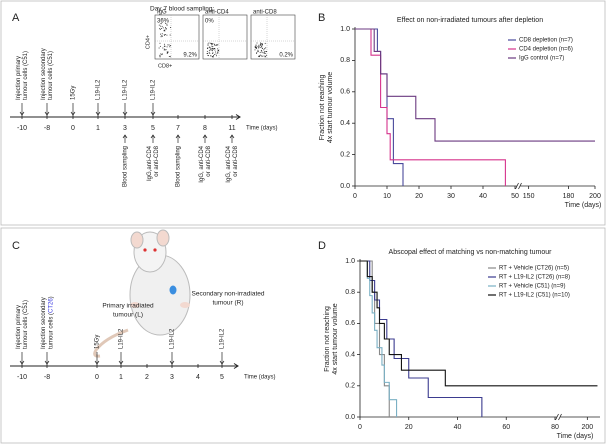 The height and width of the screenshot is (445, 607). I want to click on x-tick-label: 0, so click(360, 427).